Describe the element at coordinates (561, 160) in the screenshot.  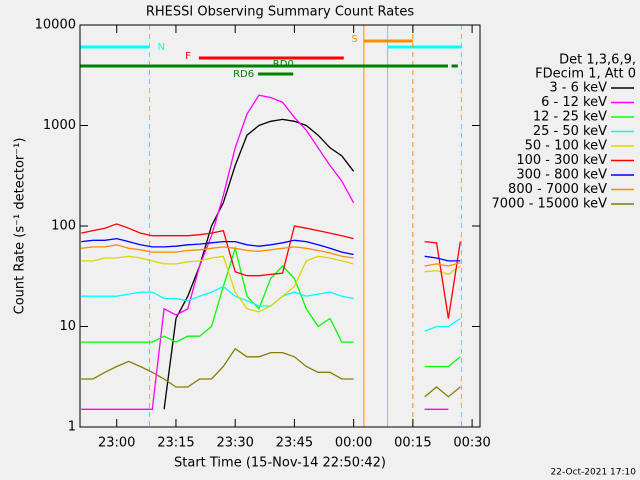
I see `legend-label: 100 - 300 keV` at that location.